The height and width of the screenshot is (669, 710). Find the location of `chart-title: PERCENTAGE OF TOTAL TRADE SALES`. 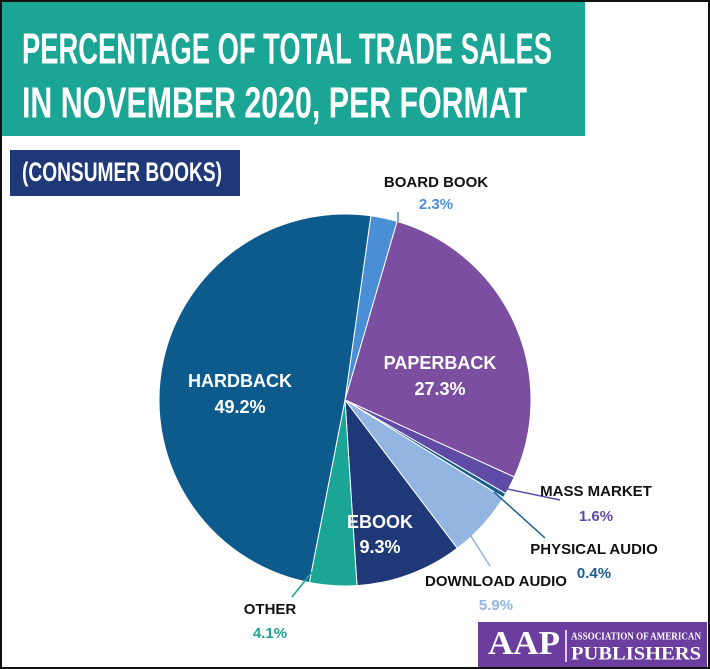

chart-title: PERCENTAGE OF TOTAL TRADE SALES is located at coordinates (287, 49).